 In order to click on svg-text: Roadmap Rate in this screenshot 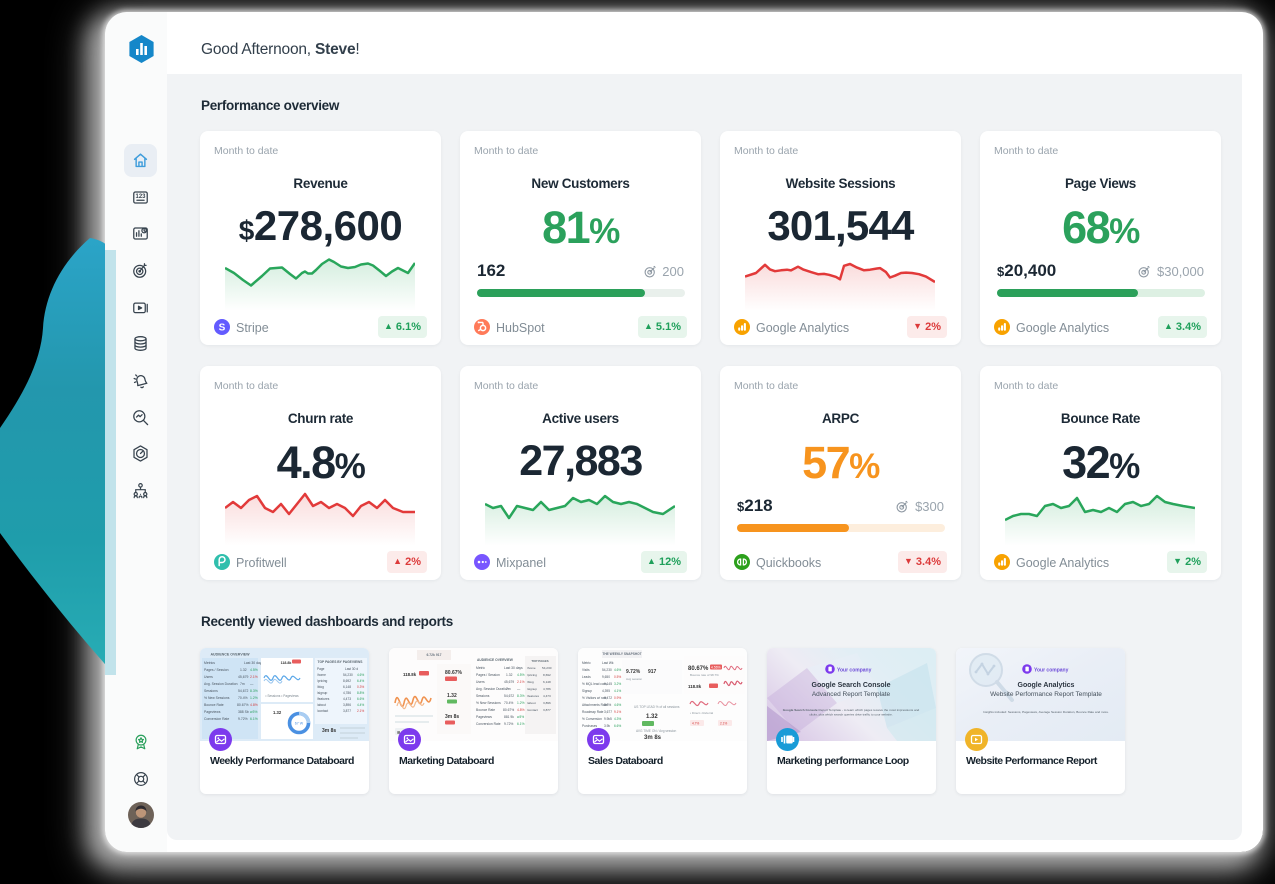, I will do `click(593, 712)`.